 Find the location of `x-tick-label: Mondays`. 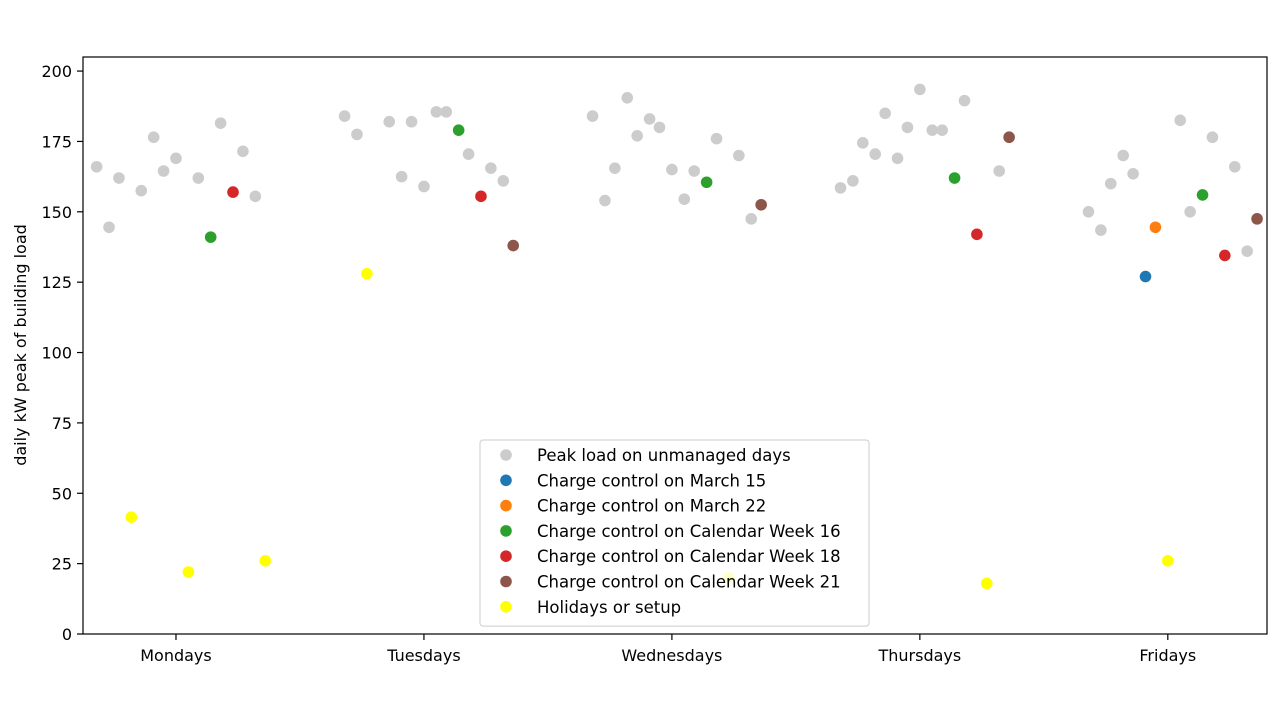

x-tick-label: Mondays is located at coordinates (176, 655).